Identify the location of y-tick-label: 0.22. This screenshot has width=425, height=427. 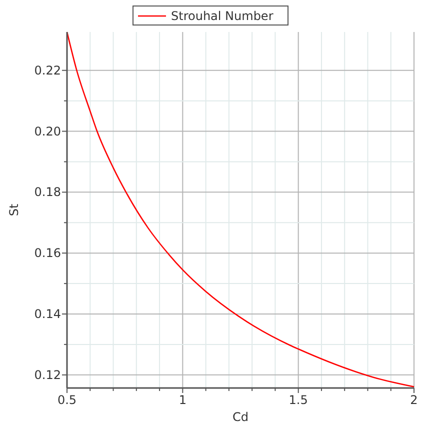
(47, 70).